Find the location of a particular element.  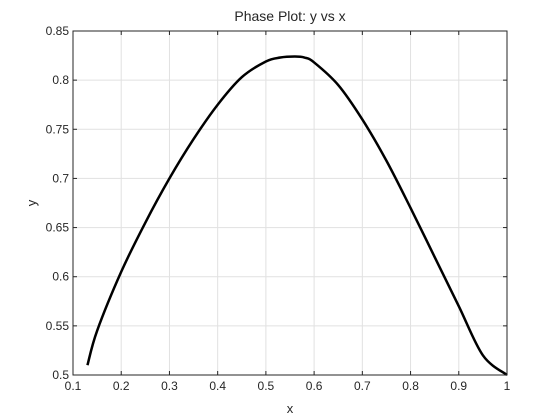

x-tick-label: 1 is located at coordinates (507, 386).